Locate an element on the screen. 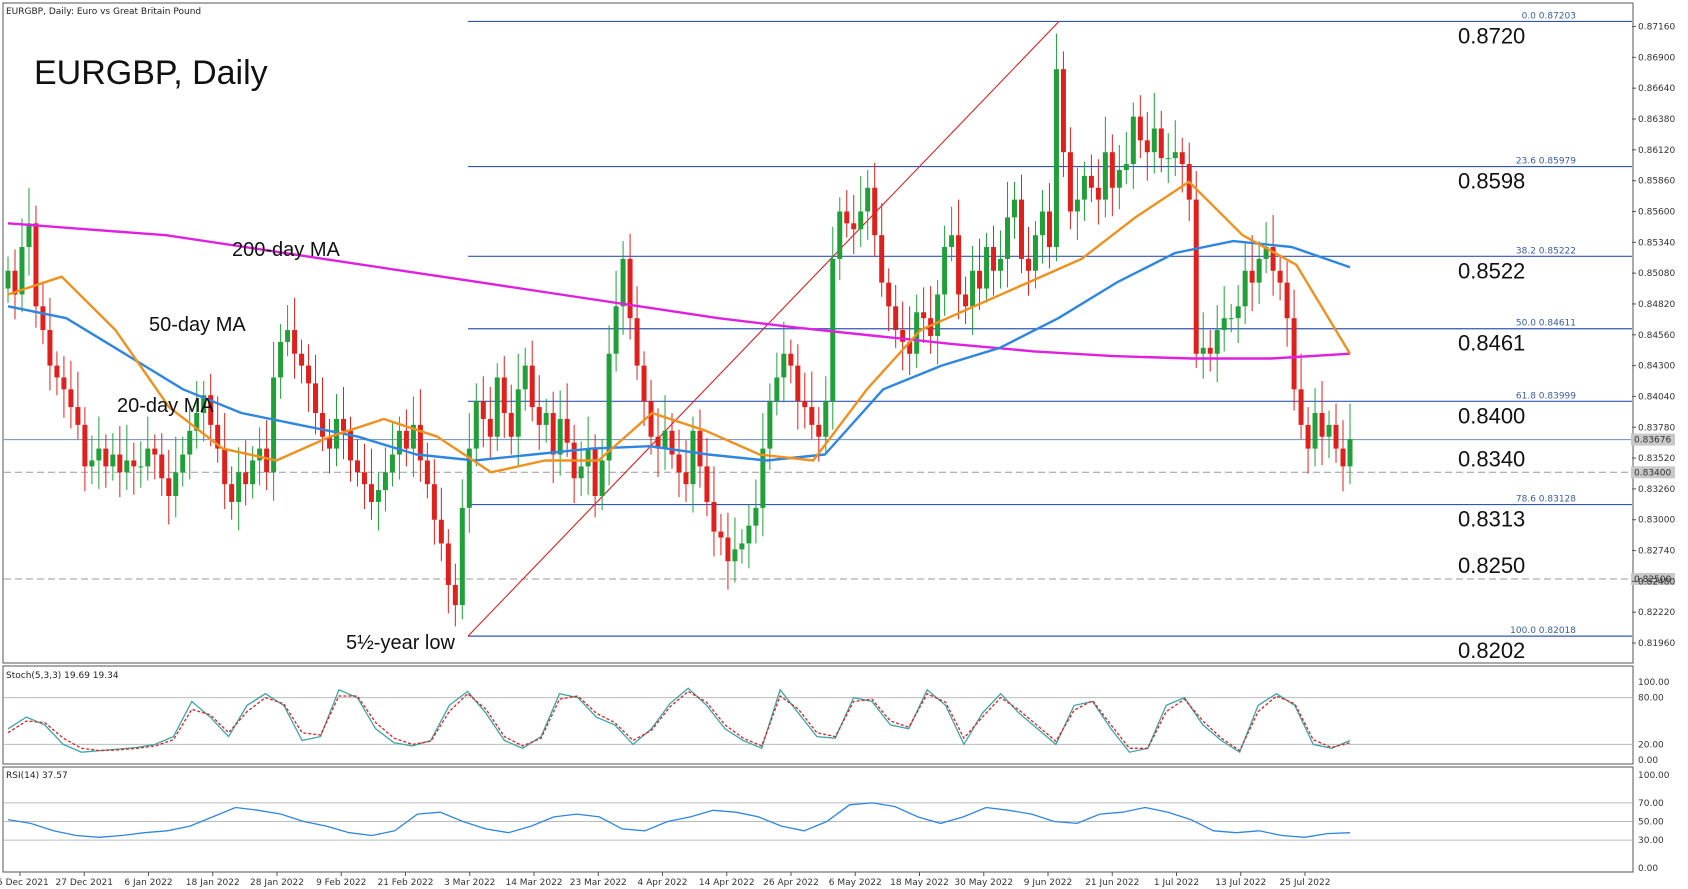 This screenshot has width=1688, height=889. date-tick-label: 21 Feb 2022 is located at coordinates (405, 883).